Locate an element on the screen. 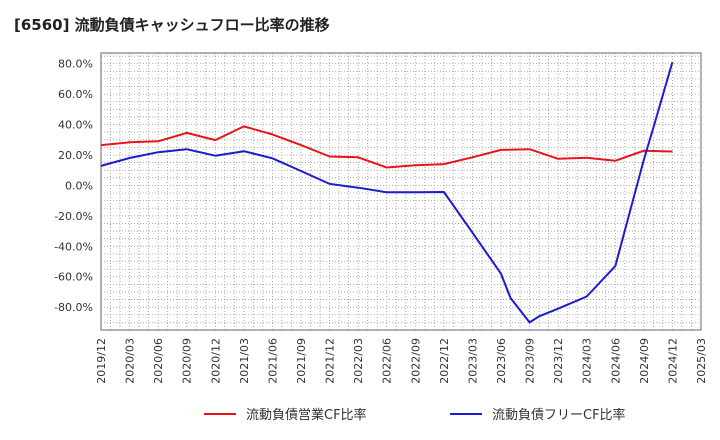  x-tick-label: 2023/09 is located at coordinates (530, 361).